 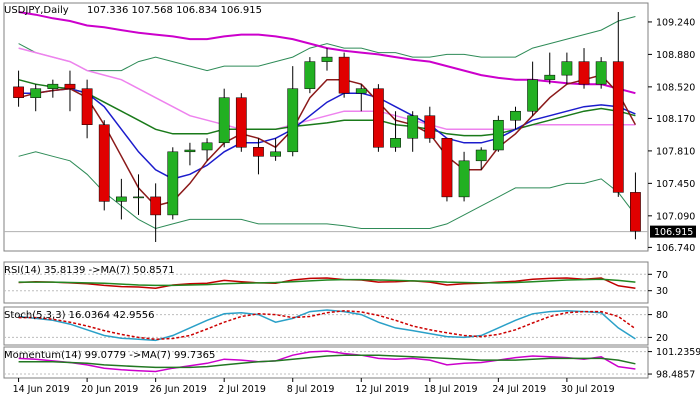 What do you see at coordinates (242, 389) in the screenshot?
I see `x-tick-label: 2 Jul 2019` at bounding box center [242, 389].